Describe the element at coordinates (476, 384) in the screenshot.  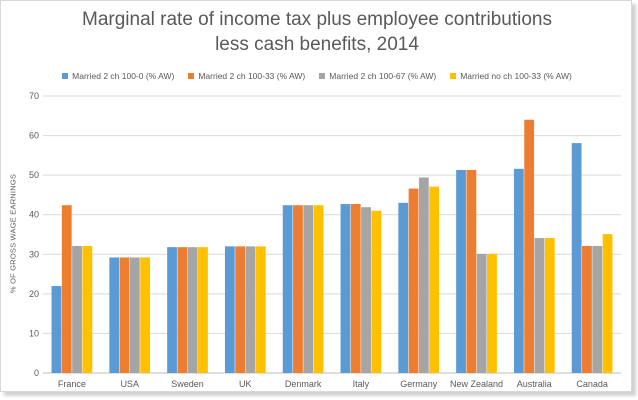
I see `x-tick-label: New Zealand` at that location.